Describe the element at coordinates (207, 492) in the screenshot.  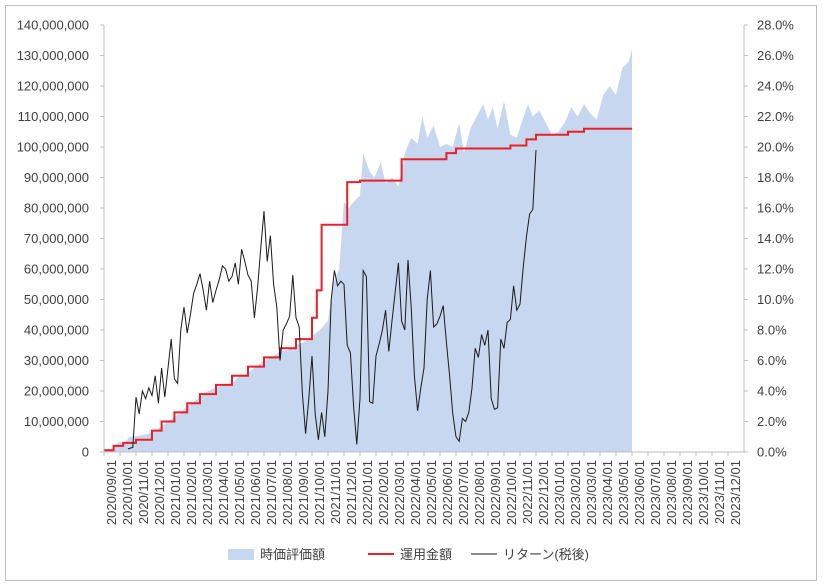
I see `x-axis-tick-label: 2021/03/01` at that location.